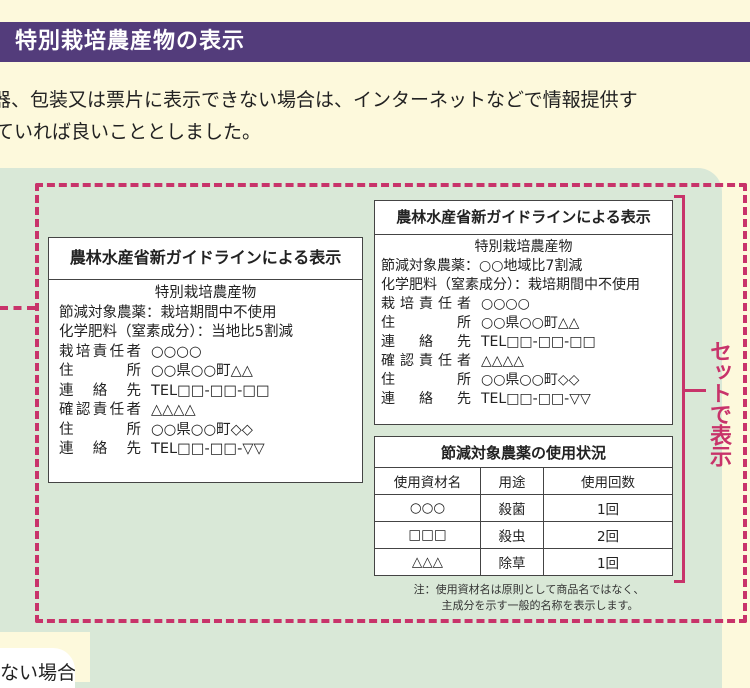  What do you see at coordinates (718, 403) in the screenshot?
I see `set-display-label: セットで表示` at bounding box center [718, 403].